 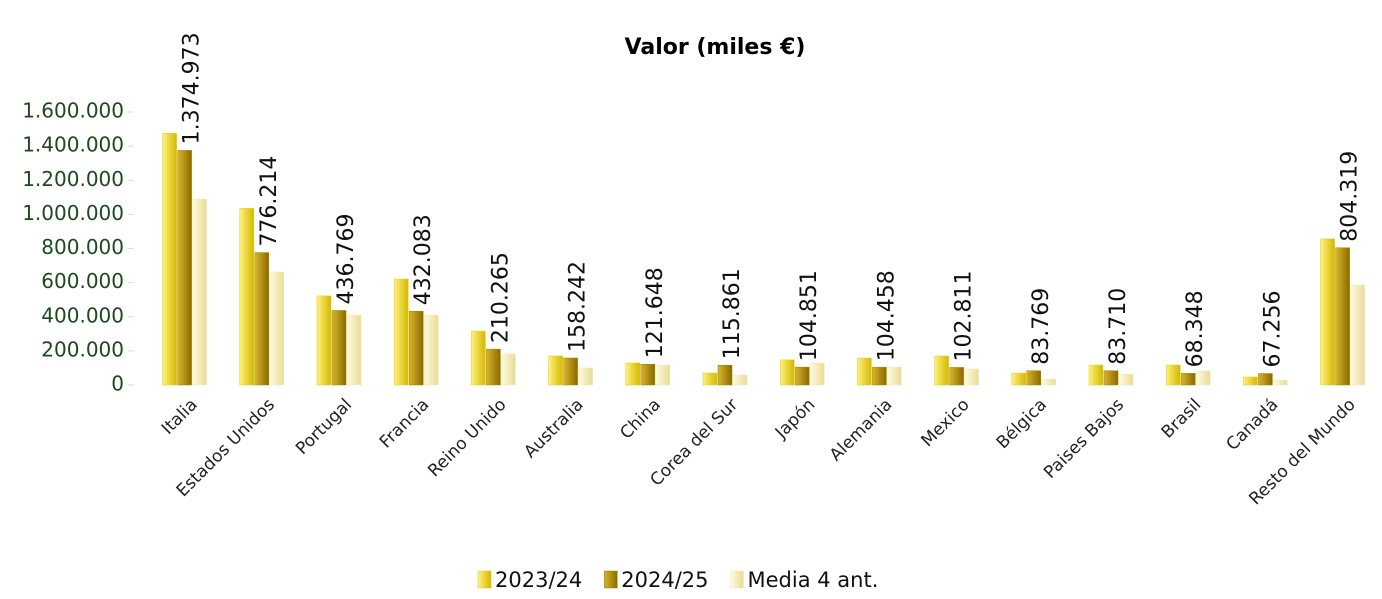 I want to click on x-tick-label: Japón, so click(x=795, y=419).